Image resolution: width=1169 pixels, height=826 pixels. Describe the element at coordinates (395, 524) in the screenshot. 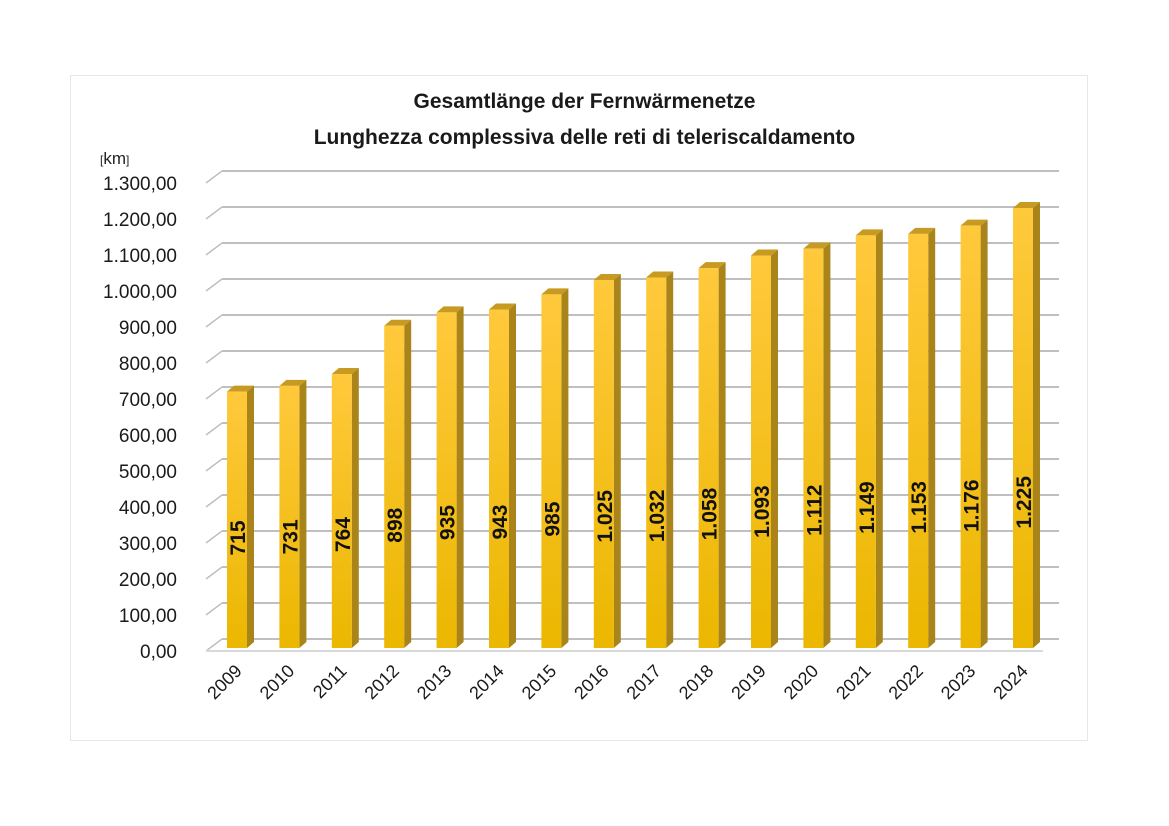

I see `data-label: 898` at that location.